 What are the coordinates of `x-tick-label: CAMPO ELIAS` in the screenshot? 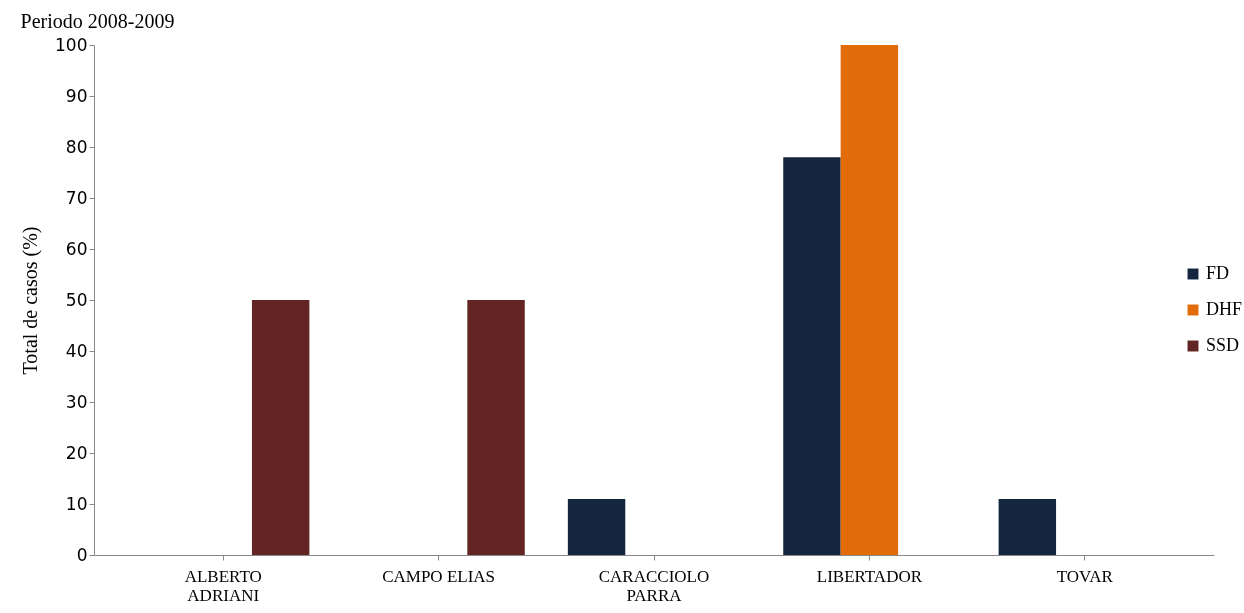 It's located at (439, 576).